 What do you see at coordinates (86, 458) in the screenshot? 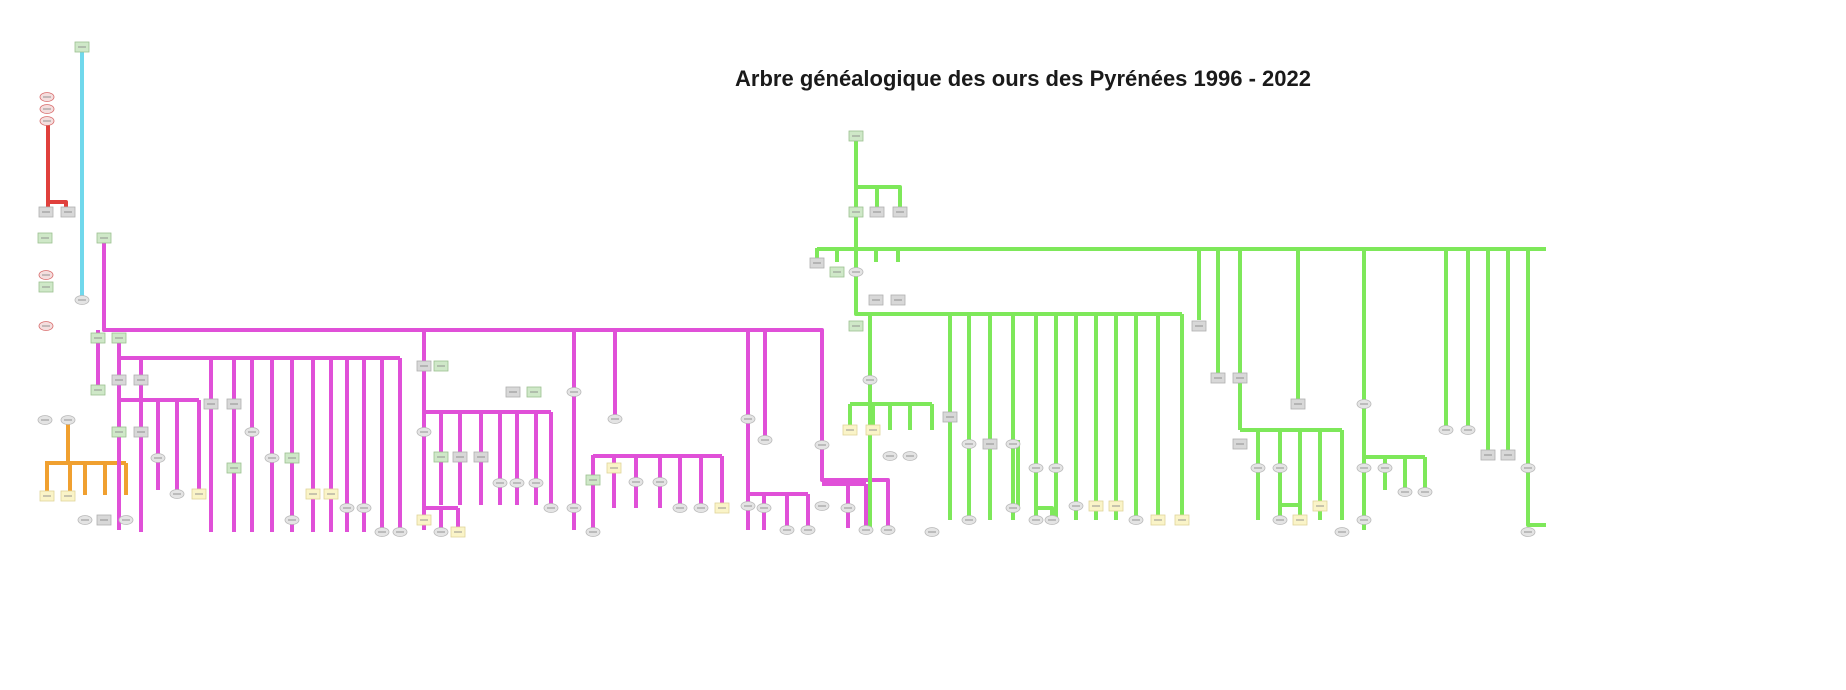
I see `orange-family` at bounding box center [86, 458].